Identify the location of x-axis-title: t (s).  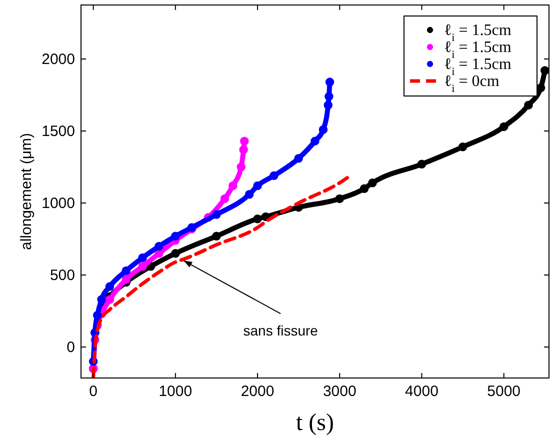
(315, 423).